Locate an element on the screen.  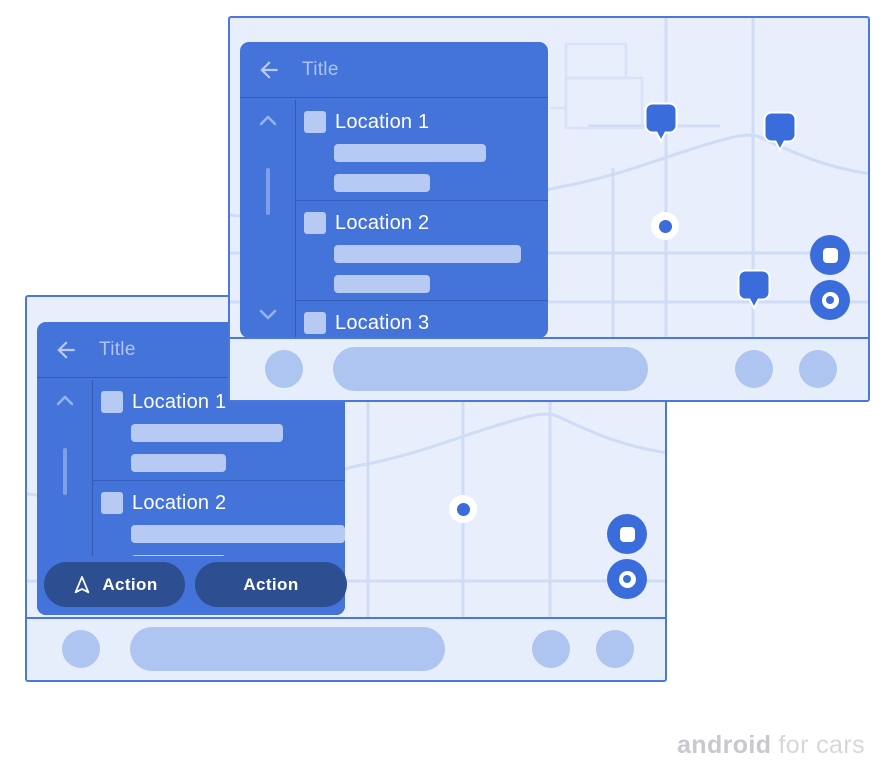
chevron-down-icon is located at coordinates (267, 314).